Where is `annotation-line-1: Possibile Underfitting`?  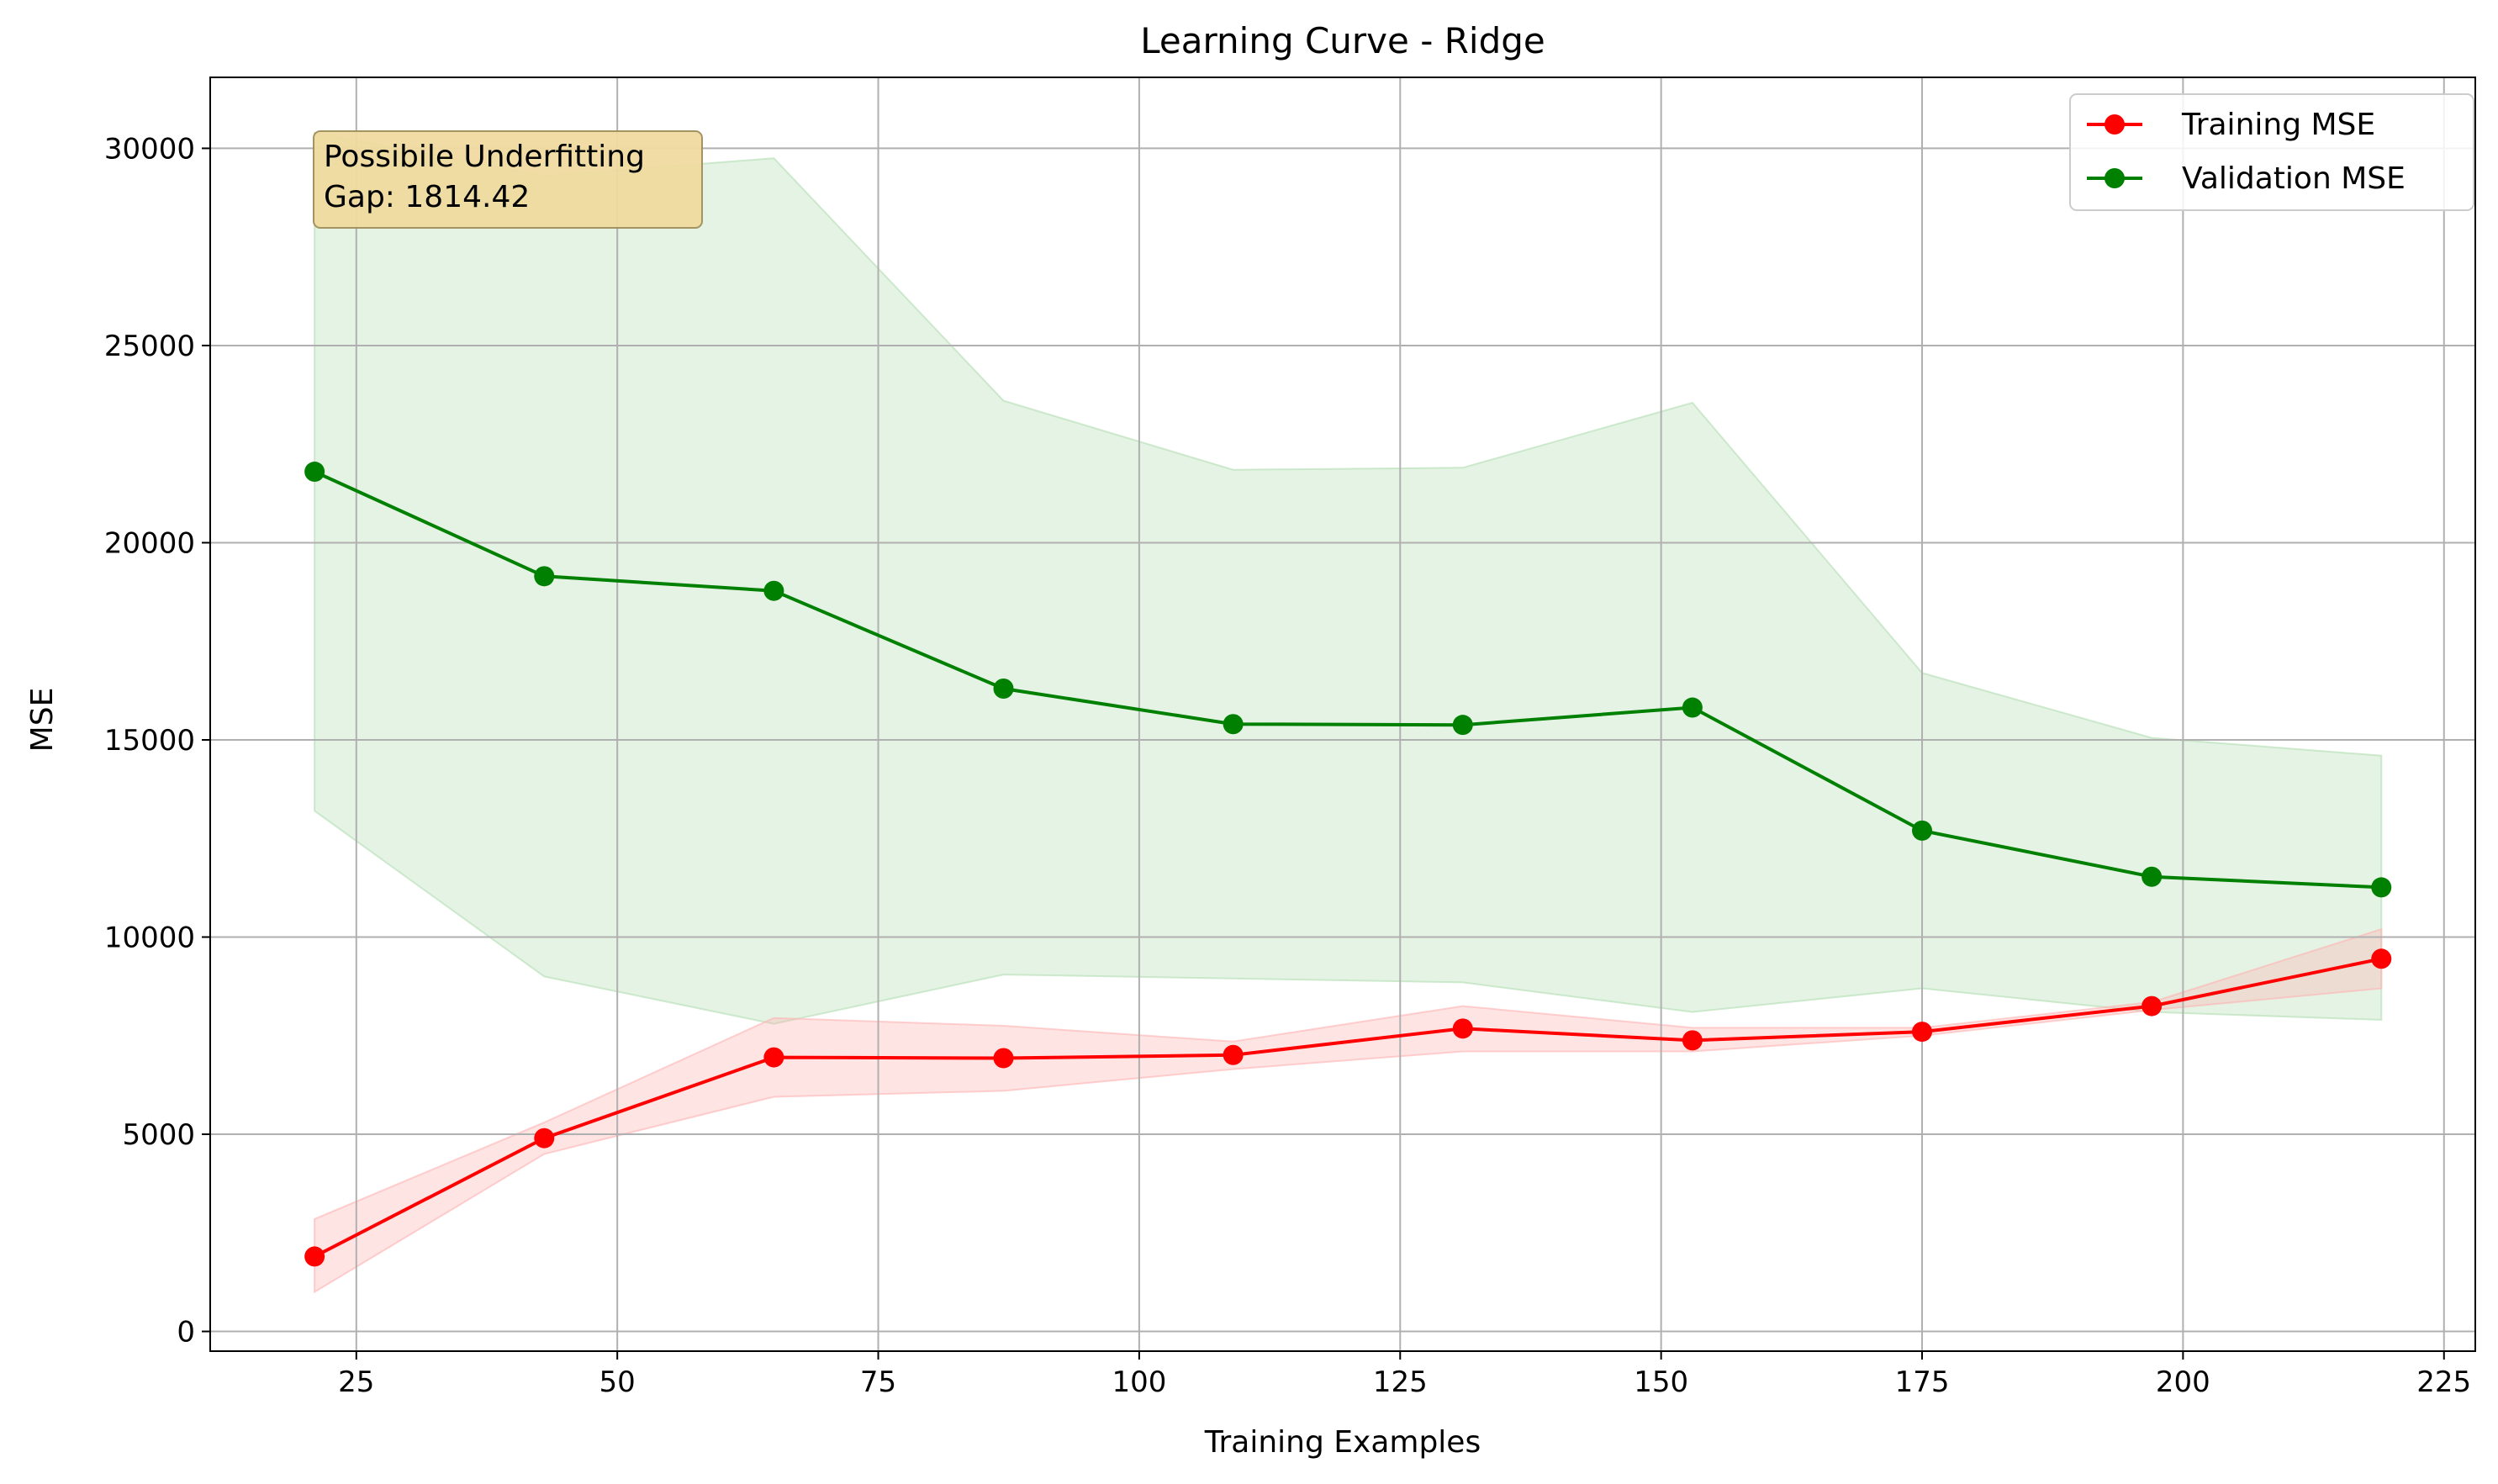 annotation-line-1: Possibile Underfitting is located at coordinates (484, 157).